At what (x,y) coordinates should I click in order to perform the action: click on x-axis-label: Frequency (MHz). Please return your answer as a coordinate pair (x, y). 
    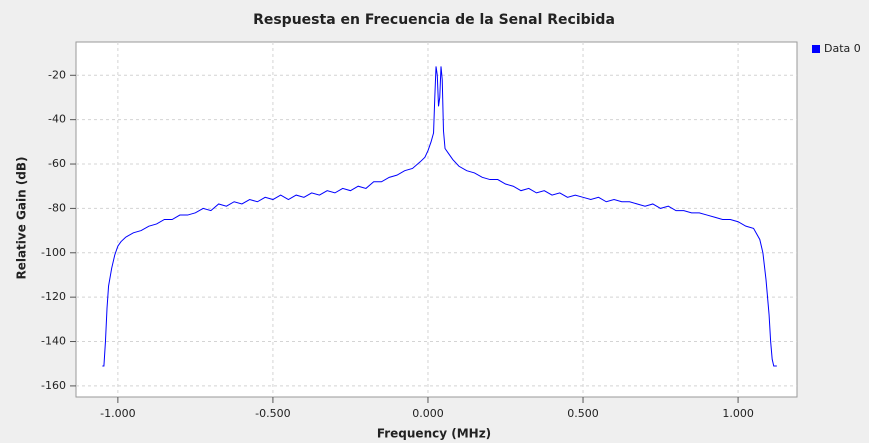
    Looking at the image, I should click on (434, 434).